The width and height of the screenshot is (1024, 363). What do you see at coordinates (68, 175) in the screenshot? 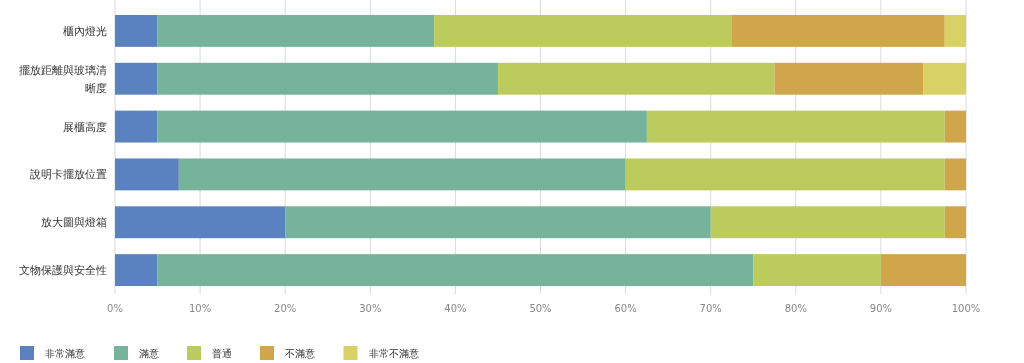
I see `y-tick-label: 說明卡擺放位置` at bounding box center [68, 175].